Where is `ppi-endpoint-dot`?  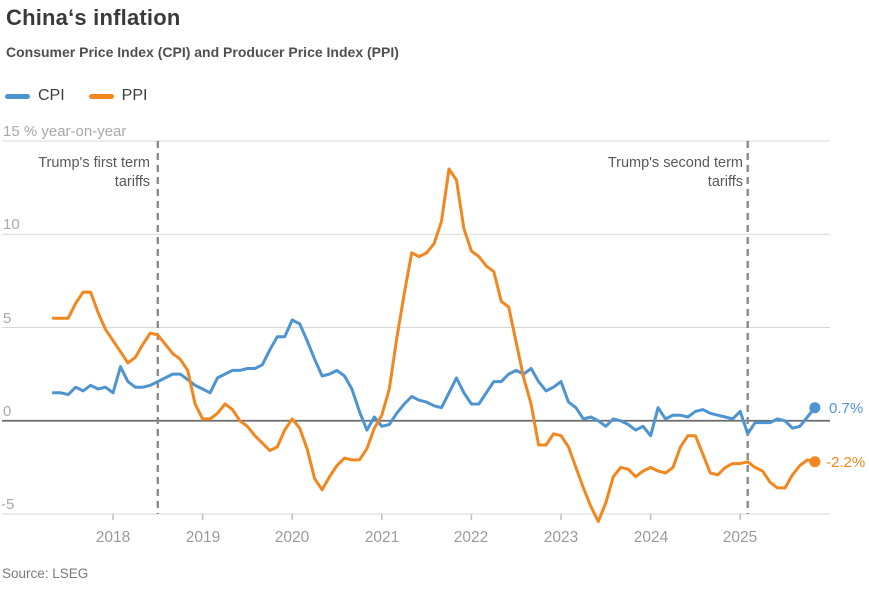 ppi-endpoint-dot is located at coordinates (815, 462).